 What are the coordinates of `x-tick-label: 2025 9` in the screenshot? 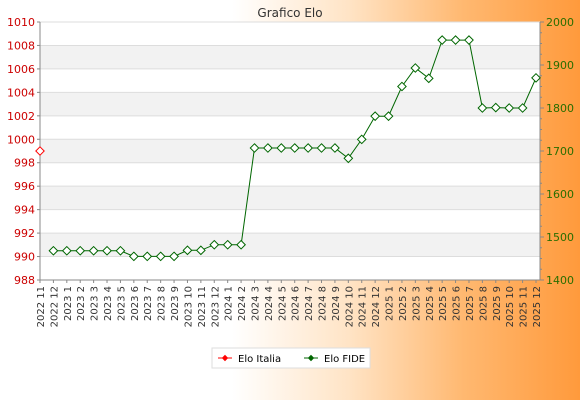 It's located at (497, 303).